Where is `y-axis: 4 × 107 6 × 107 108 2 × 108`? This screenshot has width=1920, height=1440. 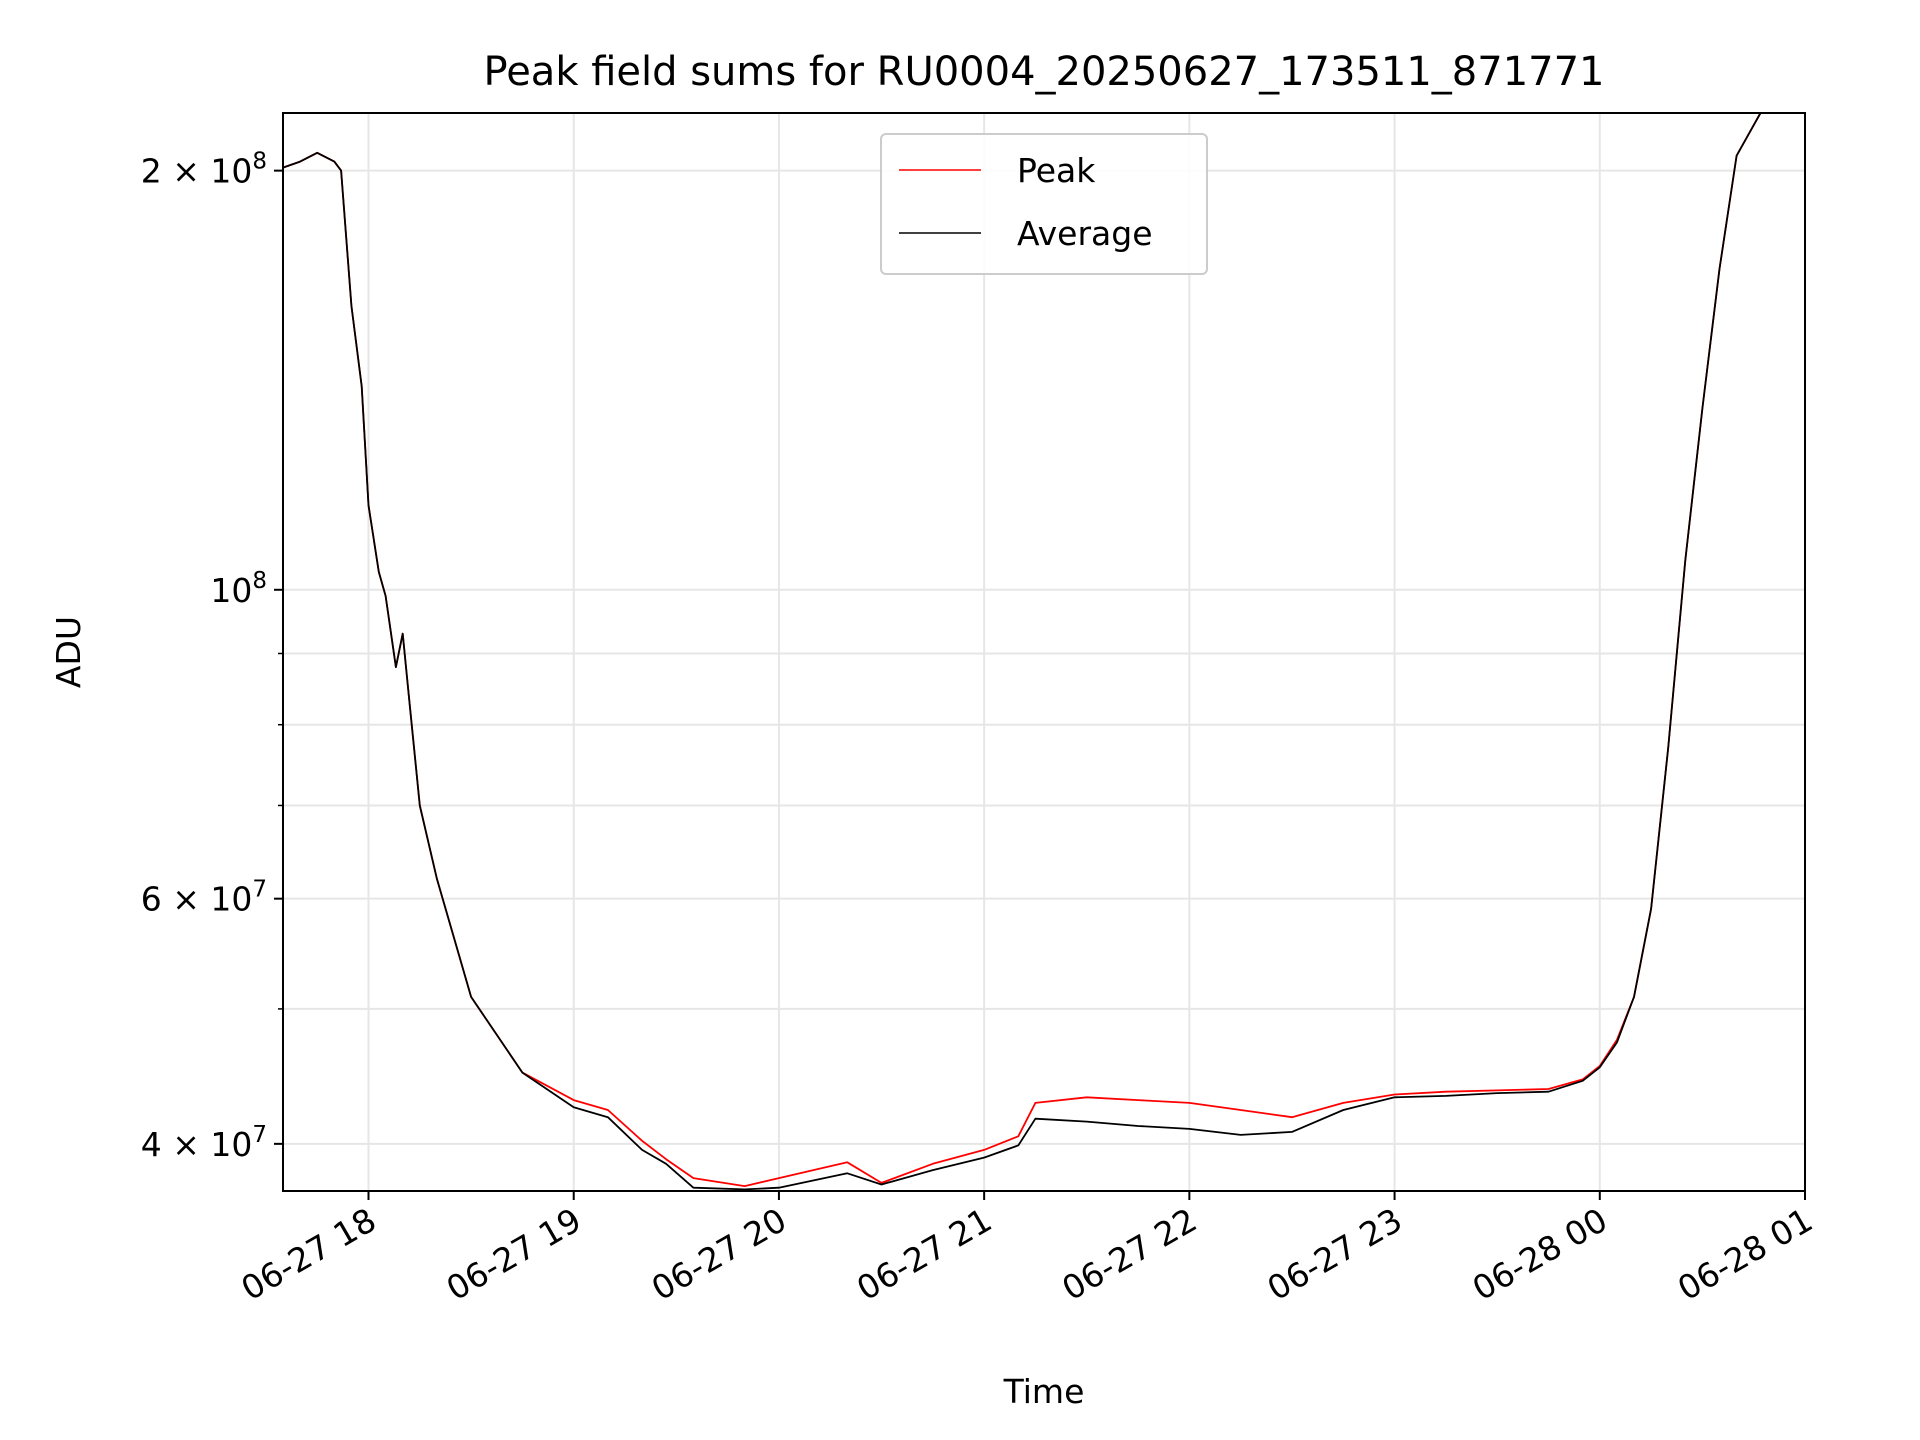
y-axis: 4 × 107 6 × 107 108 2 × 108 is located at coordinates (212, 656).